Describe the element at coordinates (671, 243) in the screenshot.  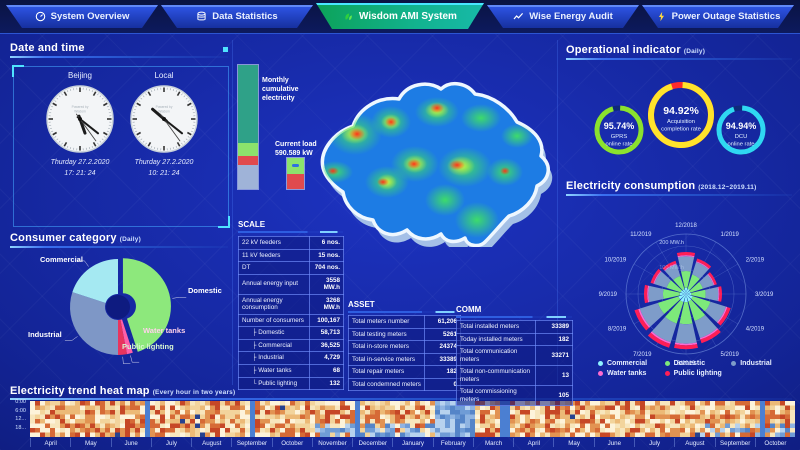
I see `radial-tick-200: 200 MW.h` at that location.